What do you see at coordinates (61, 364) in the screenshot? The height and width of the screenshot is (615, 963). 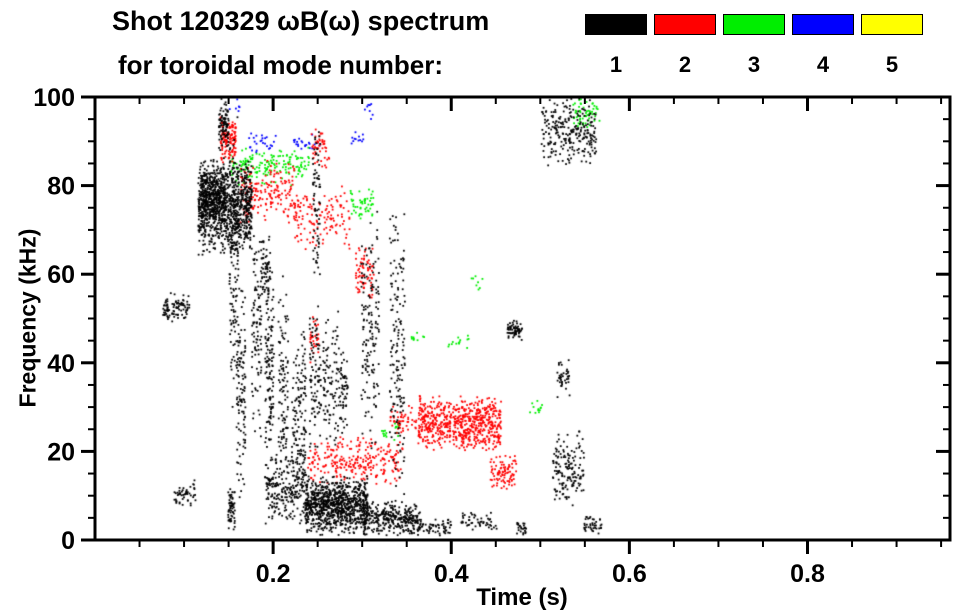 I see `svg-text: 40` at bounding box center [61, 364].